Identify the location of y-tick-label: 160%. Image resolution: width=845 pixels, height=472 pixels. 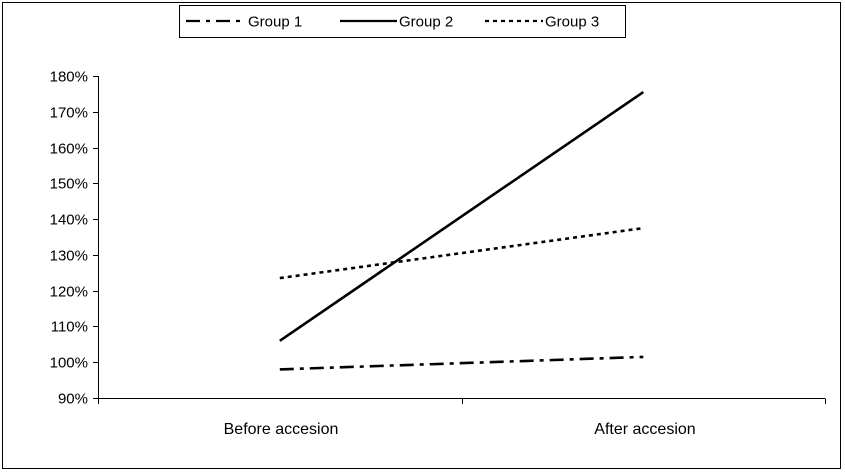
(69, 149).